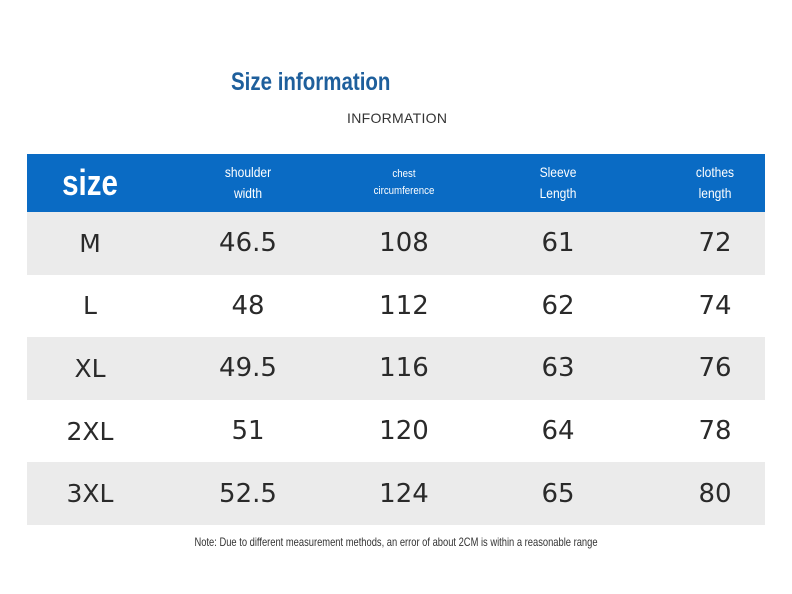  Describe the element at coordinates (397, 118) in the screenshot. I see `page-subtitle: INFORMATION` at that location.